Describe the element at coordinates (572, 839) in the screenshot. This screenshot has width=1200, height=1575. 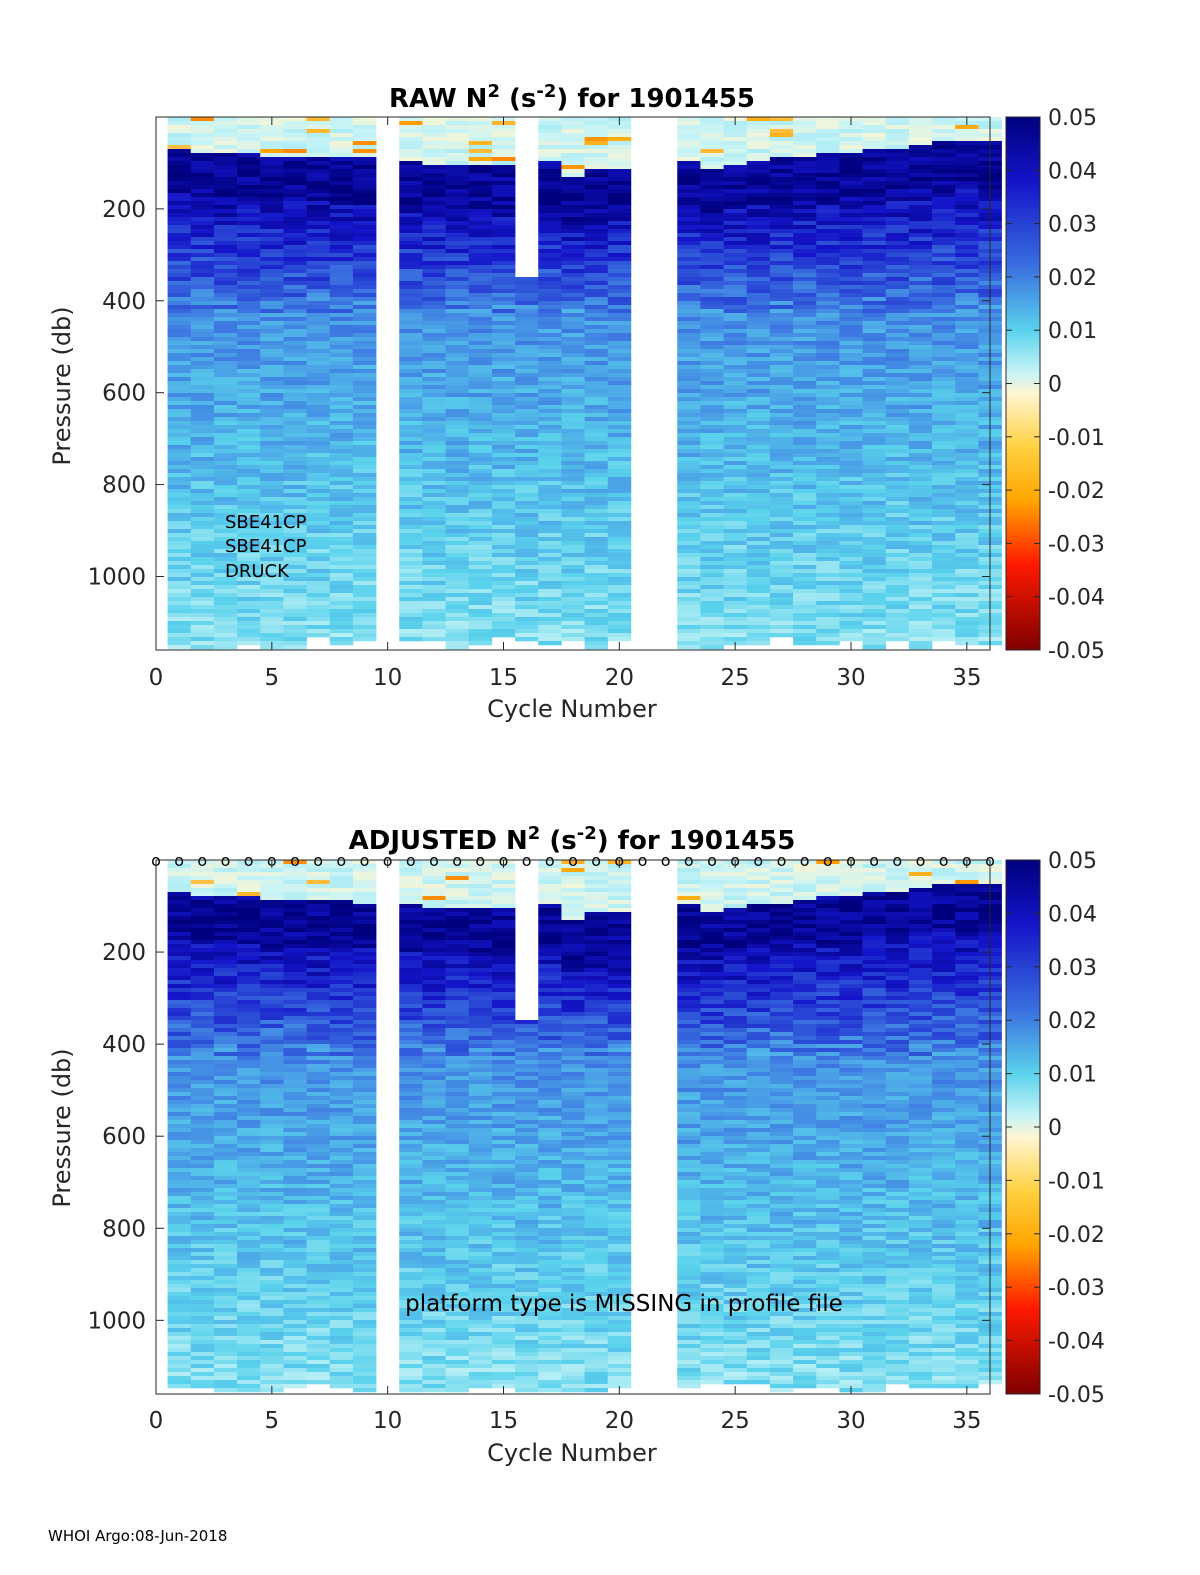
I see `adjusted-chart-title: ADJUSTED N2 (s-2) for 1901455` at that location.